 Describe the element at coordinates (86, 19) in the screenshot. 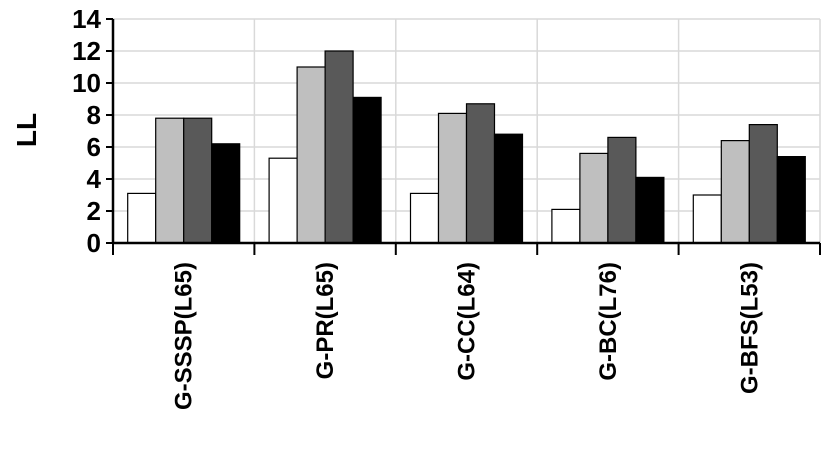

I see `y-tick-label: 14` at that location.